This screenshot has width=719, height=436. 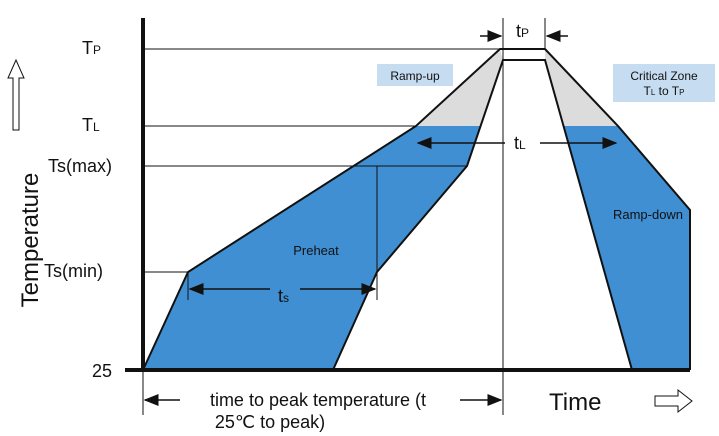 I want to click on time-to-peak: time to peak temperature (t, so click(x=318, y=400).